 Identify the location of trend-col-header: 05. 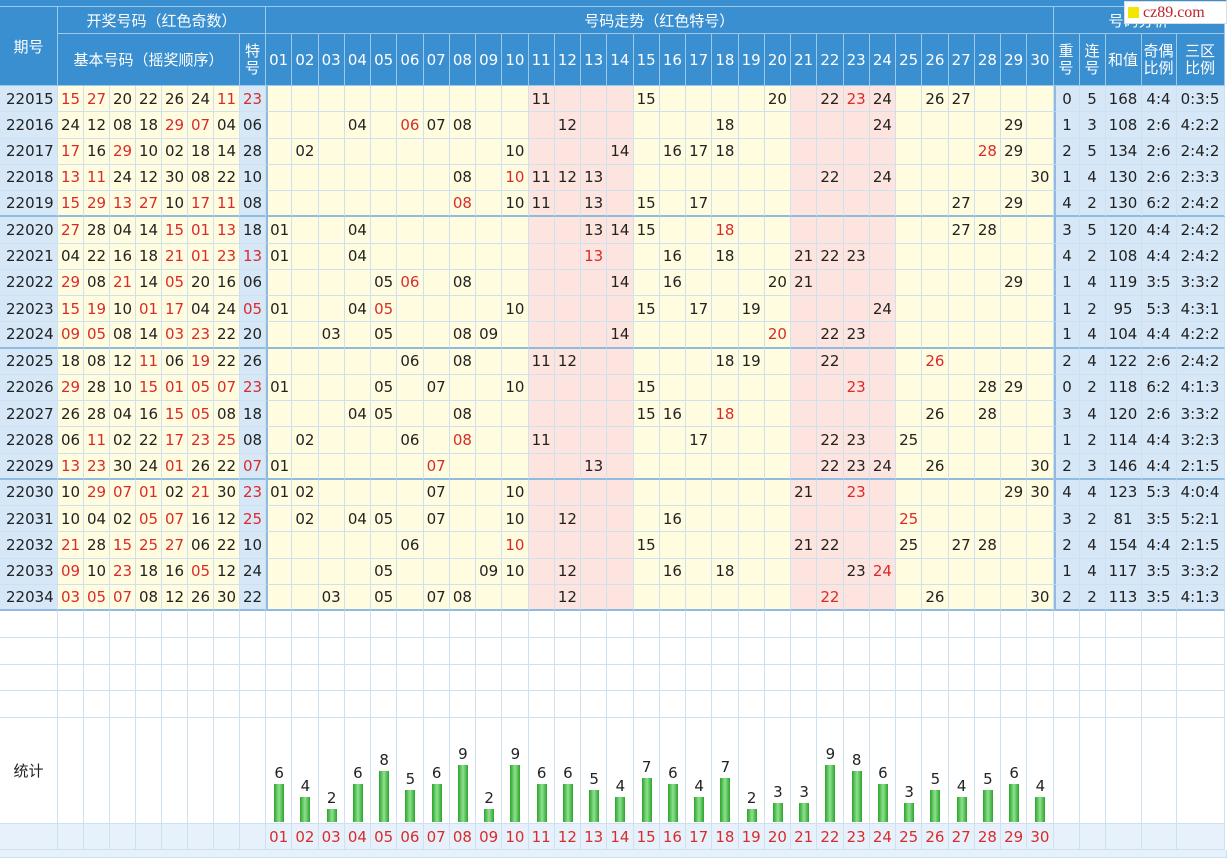
(384, 60).